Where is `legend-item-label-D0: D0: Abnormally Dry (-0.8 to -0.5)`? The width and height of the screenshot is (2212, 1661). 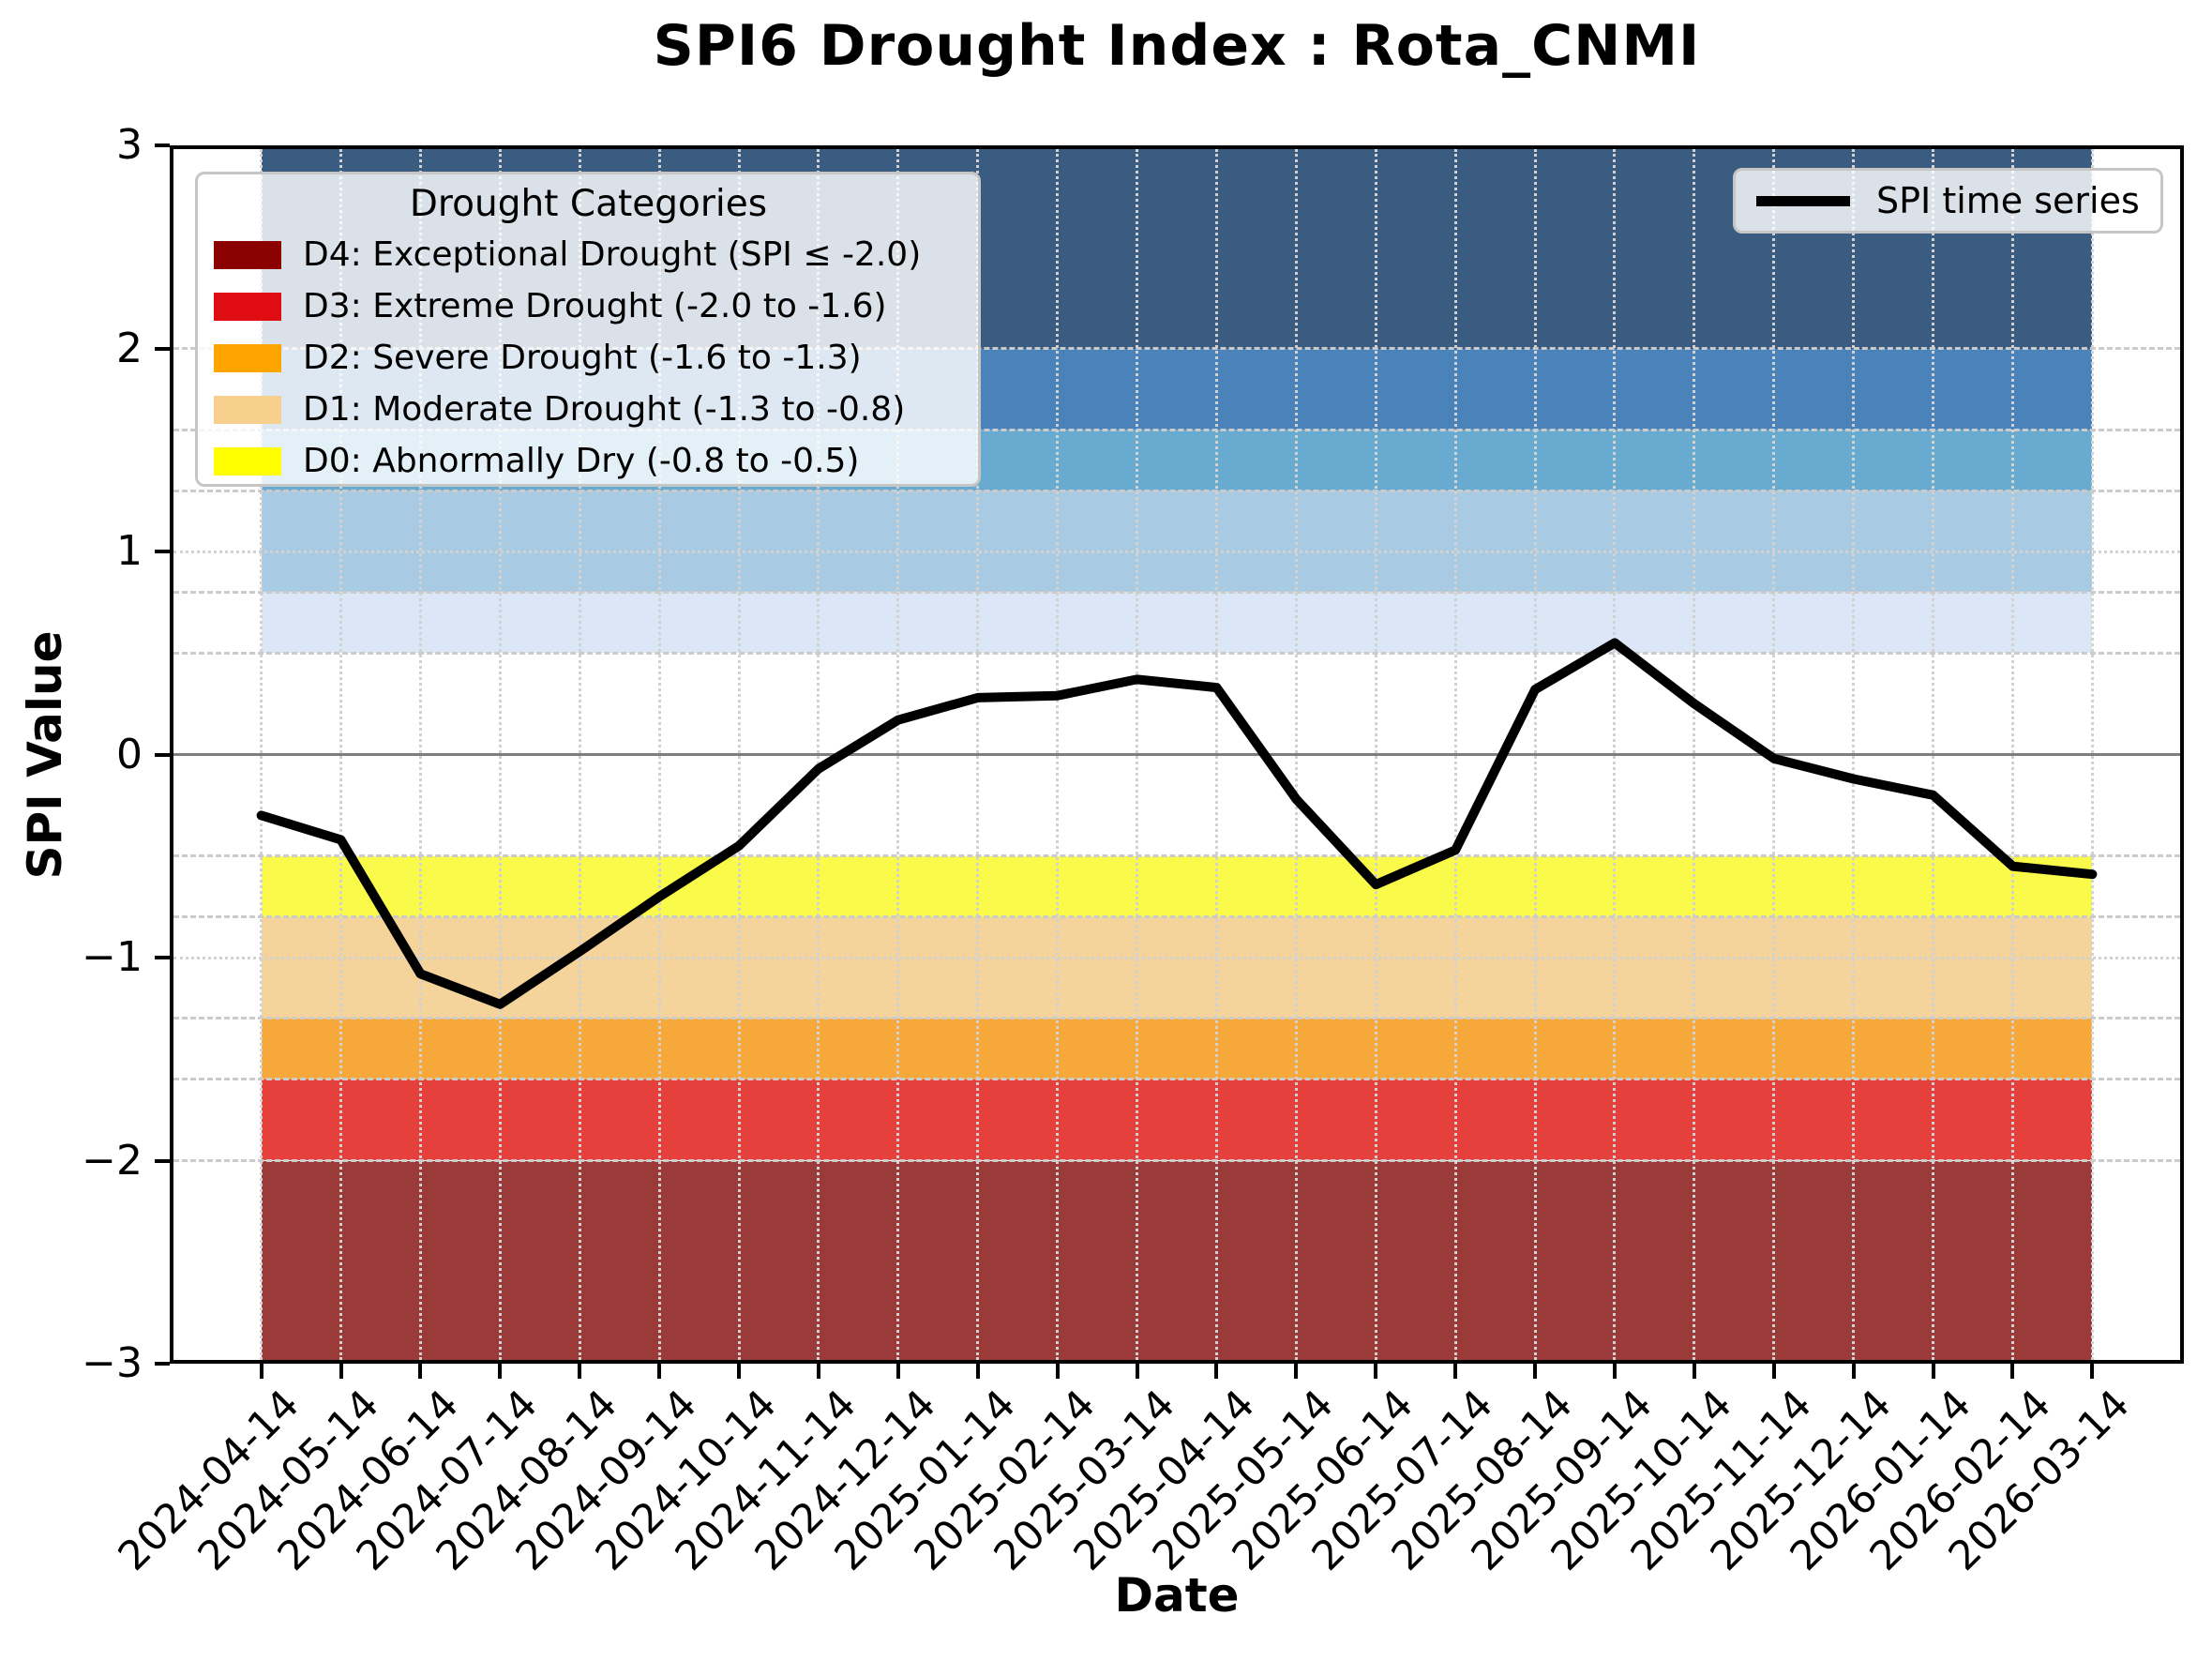
legend-item-label-D0: D0: Abnormally Dry (-0.8 to -0.5) is located at coordinates (581, 460).